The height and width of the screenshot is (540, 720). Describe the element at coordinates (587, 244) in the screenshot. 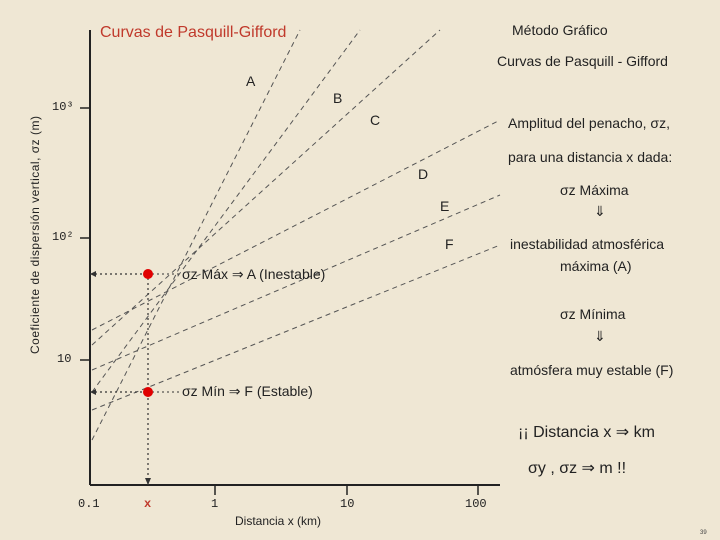

I see `note-unstable: inestabilidad atmosférica` at that location.